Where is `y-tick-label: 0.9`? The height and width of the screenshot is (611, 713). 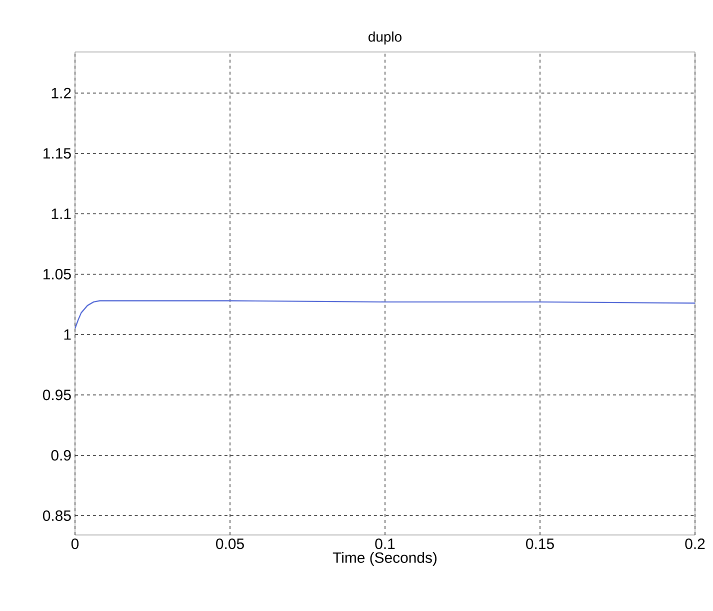
y-tick-label: 0.9 is located at coordinates (61, 455).